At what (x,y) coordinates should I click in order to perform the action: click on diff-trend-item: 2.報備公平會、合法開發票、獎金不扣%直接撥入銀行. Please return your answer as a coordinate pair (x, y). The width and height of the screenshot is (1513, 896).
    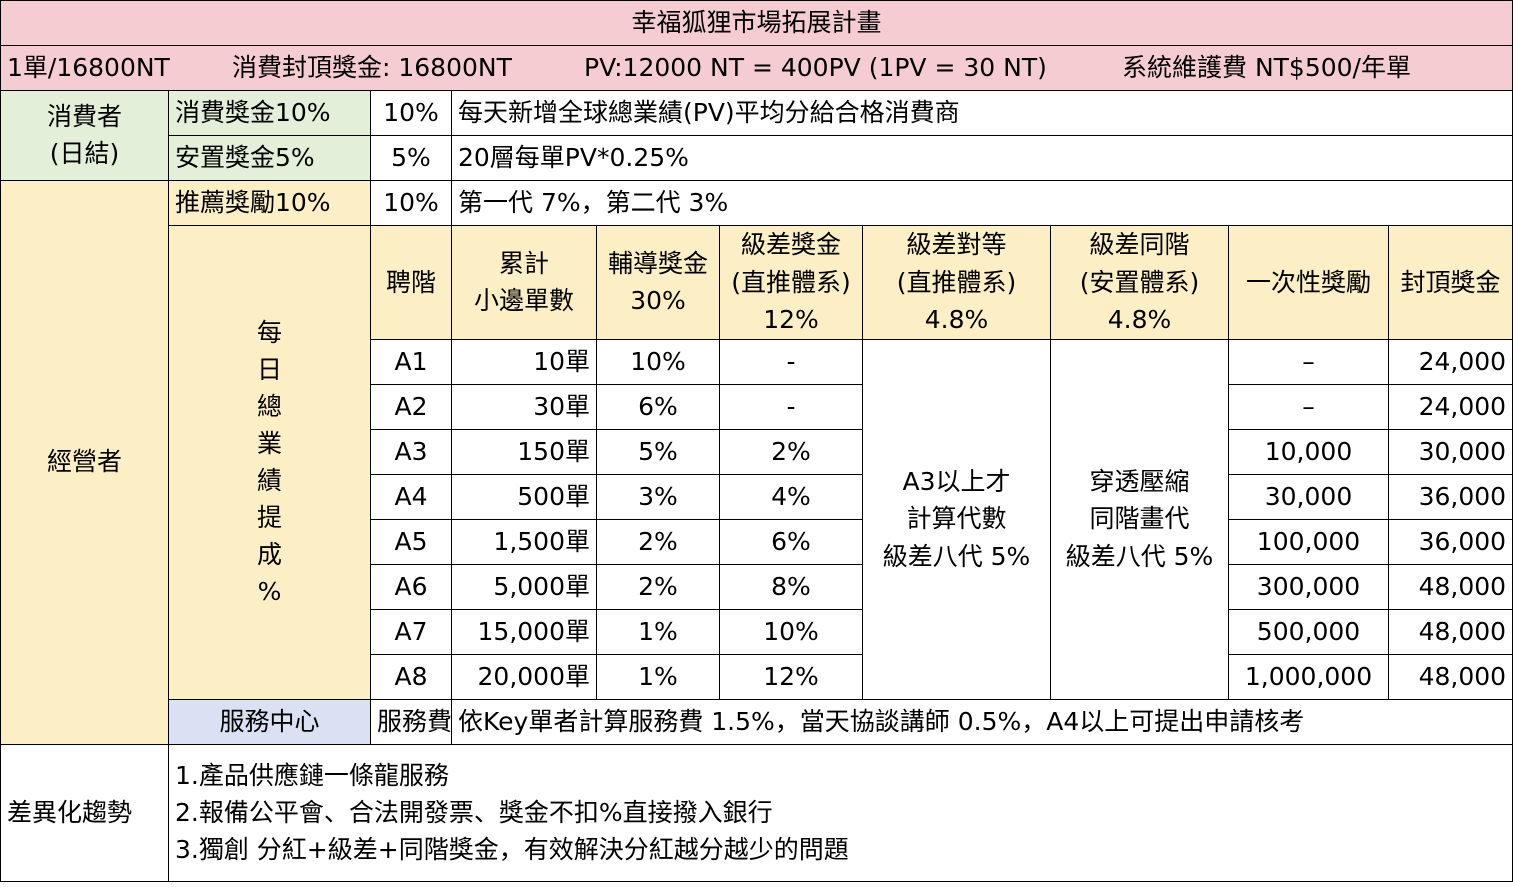
    Looking at the image, I should click on (474, 812).